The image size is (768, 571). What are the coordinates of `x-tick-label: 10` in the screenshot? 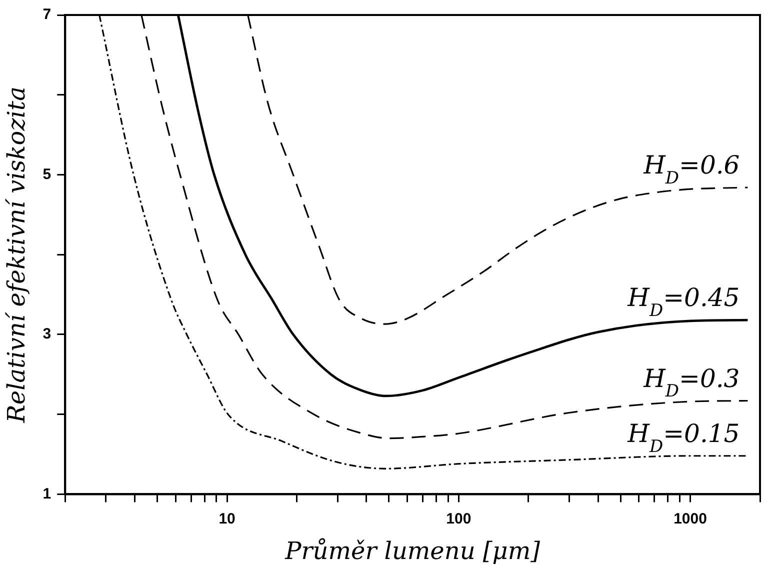 It's located at (227, 519).